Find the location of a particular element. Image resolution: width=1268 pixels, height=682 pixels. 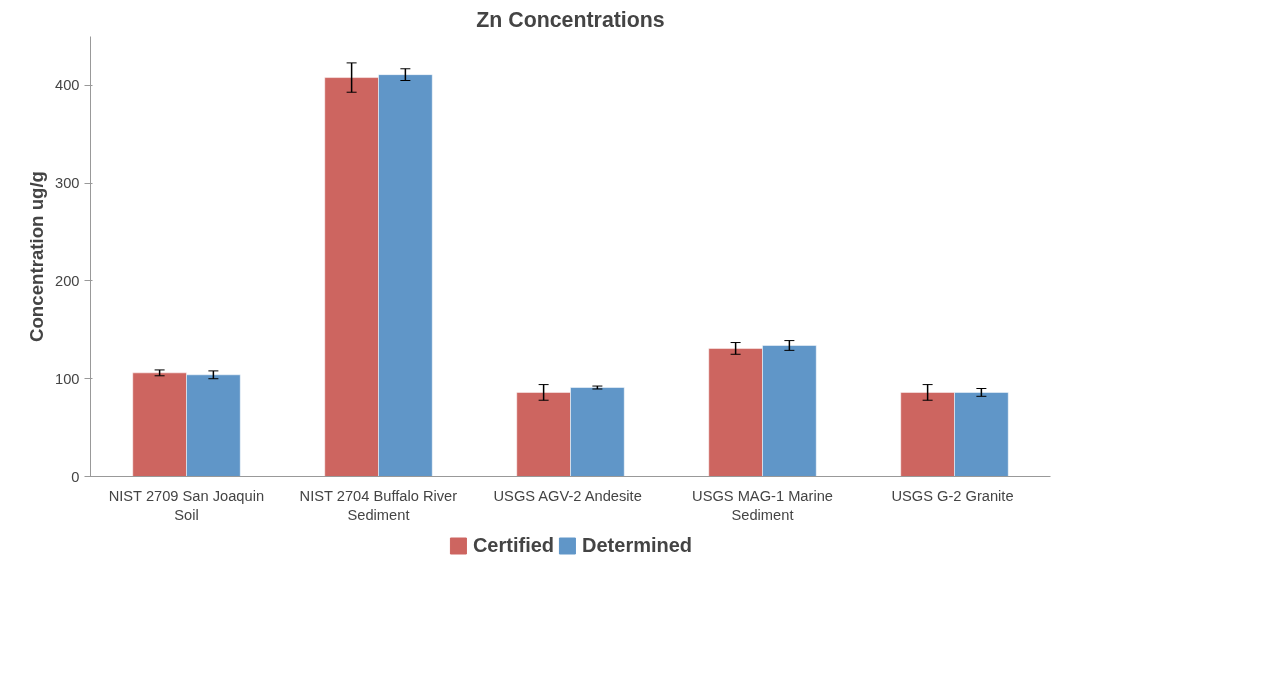

x-tick-label: USGS MAG-1 Marine Sediment is located at coordinates (762, 505).